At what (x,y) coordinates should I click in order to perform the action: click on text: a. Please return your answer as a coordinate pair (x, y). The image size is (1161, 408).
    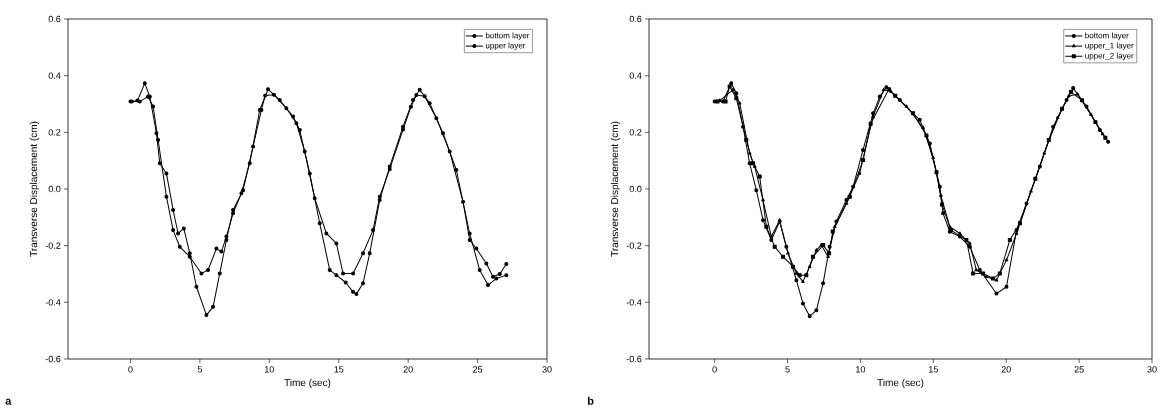
    Looking at the image, I should click on (8, 401).